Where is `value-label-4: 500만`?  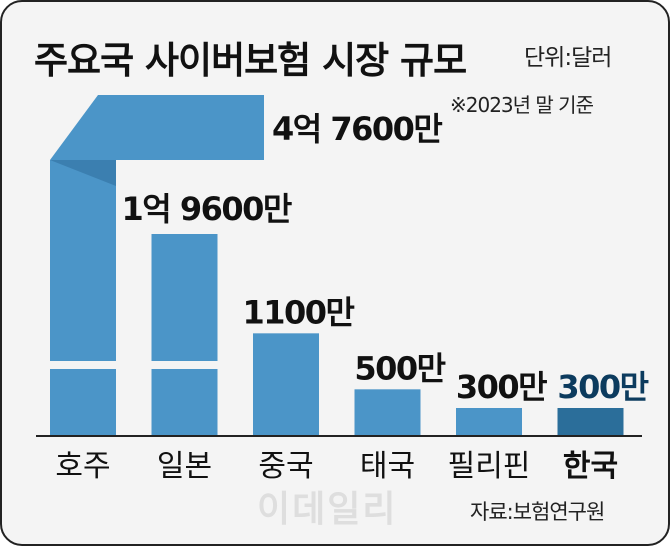 value-label-4: 500만 is located at coordinates (399, 368).